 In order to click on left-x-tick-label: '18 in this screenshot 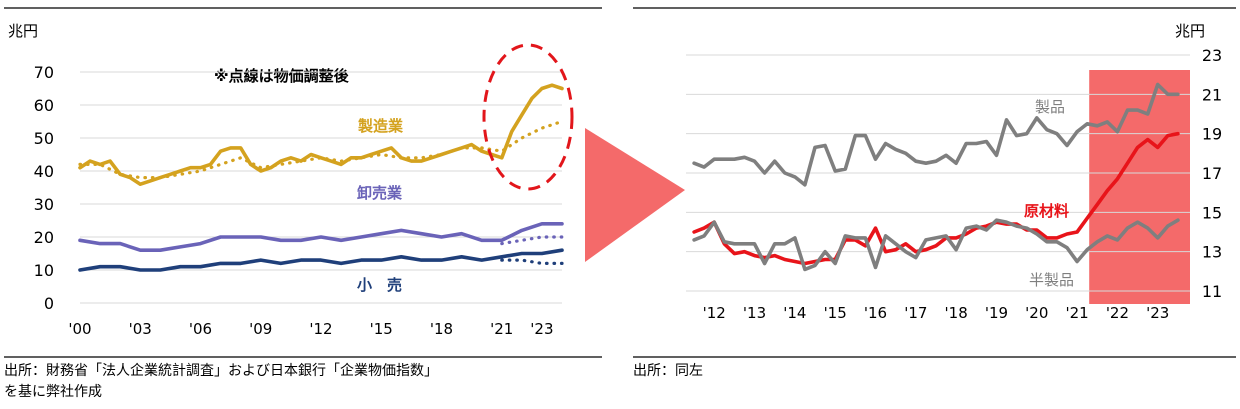, I will do `click(441, 329)`.